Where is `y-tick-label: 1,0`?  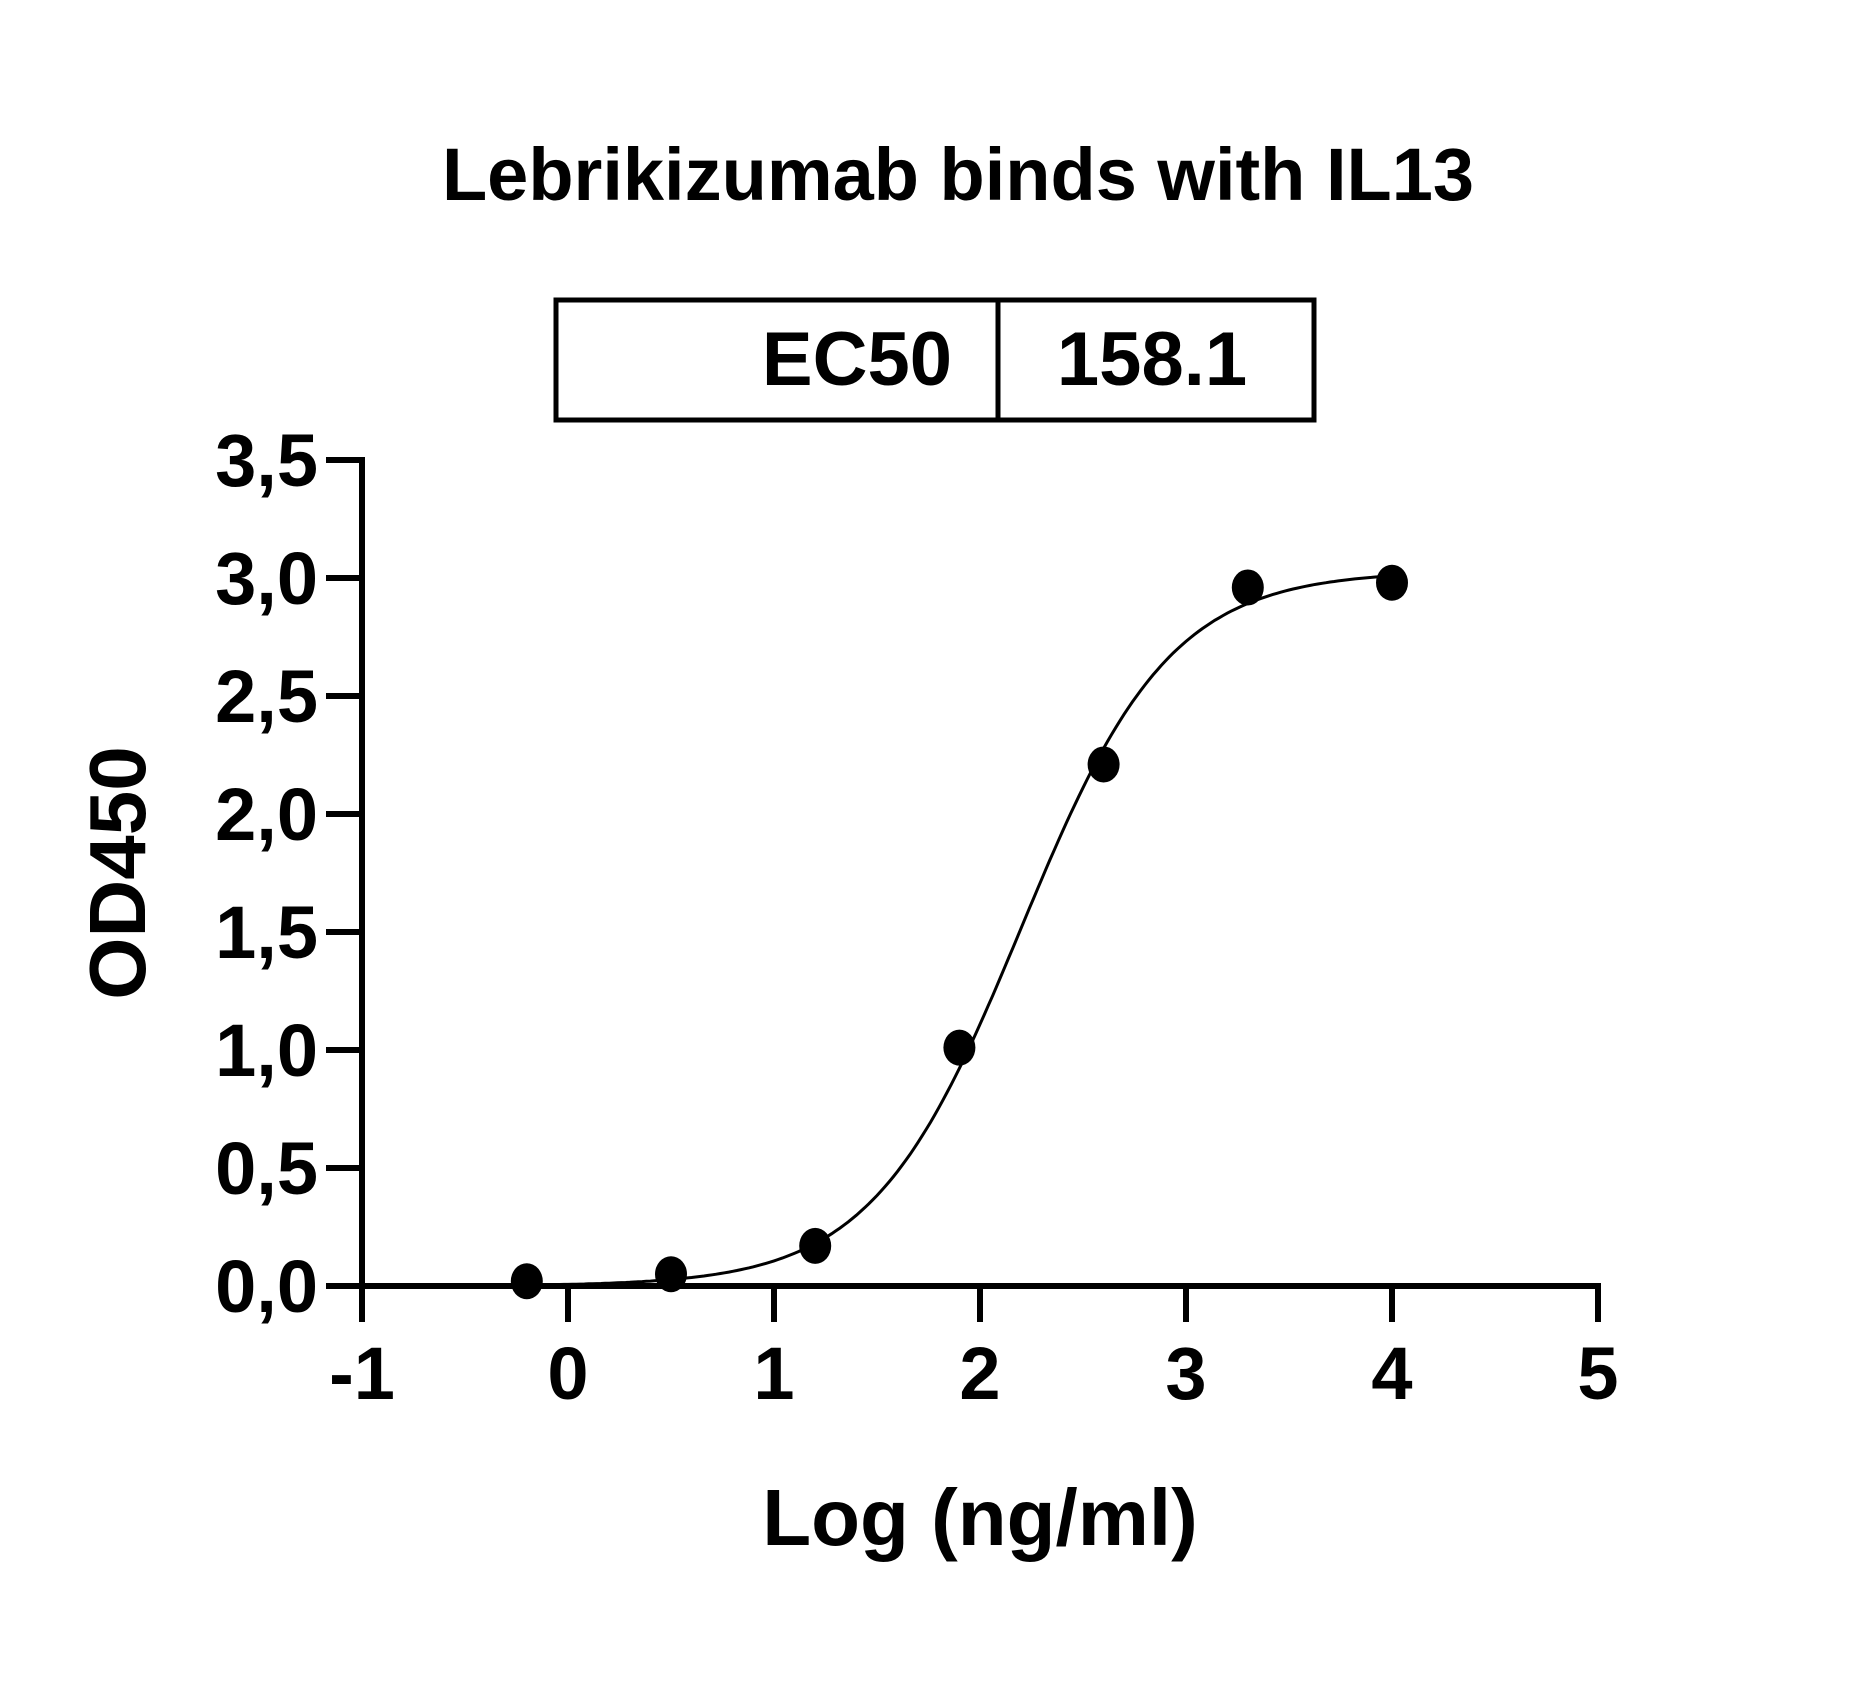 y-tick-label: 1,0 is located at coordinates (266, 1050).